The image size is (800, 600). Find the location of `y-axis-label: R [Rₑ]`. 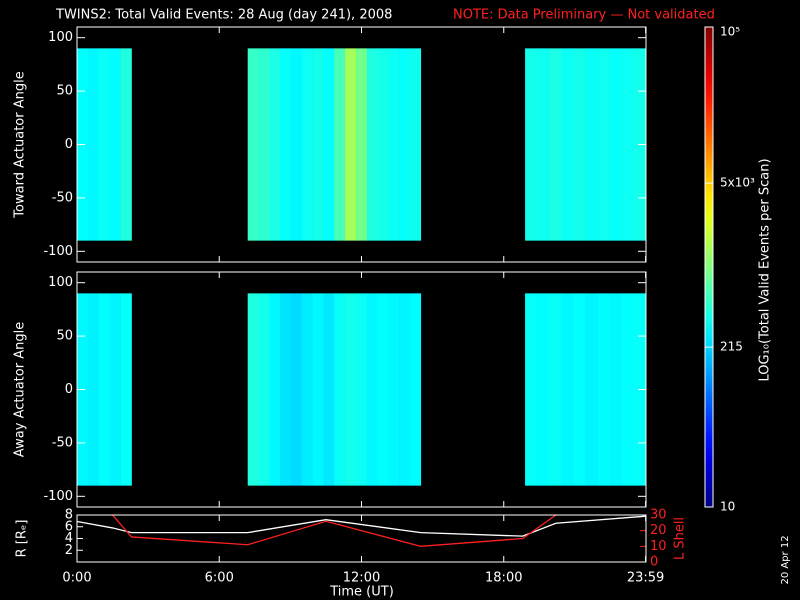

y-axis-label: R [Rₑ] is located at coordinates (22, 539).